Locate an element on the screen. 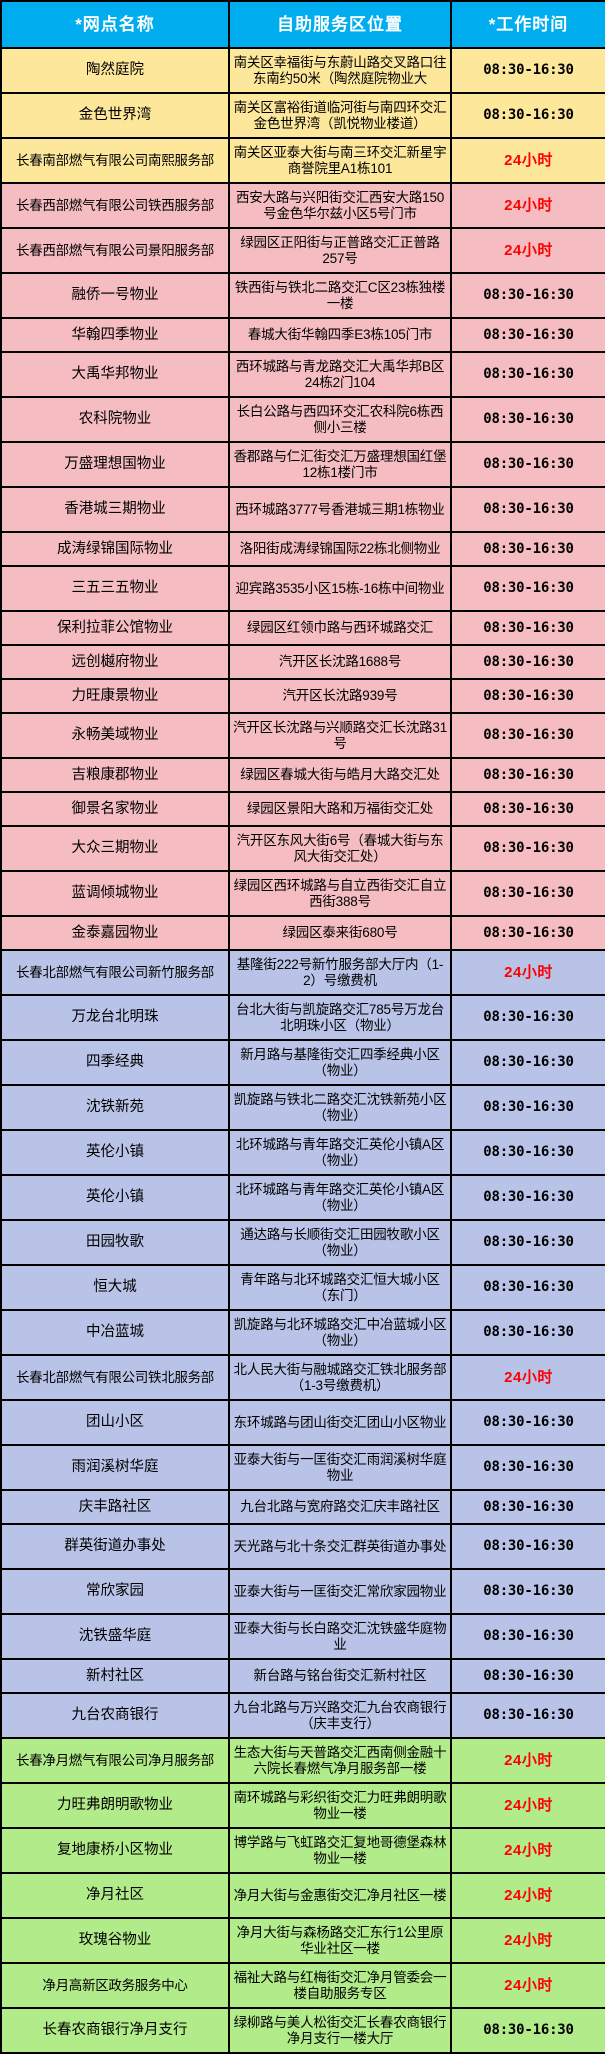  cell-address: 博学路与飞虹路交汇复地哥德堡森林物业一楼 is located at coordinates (340, 1850).